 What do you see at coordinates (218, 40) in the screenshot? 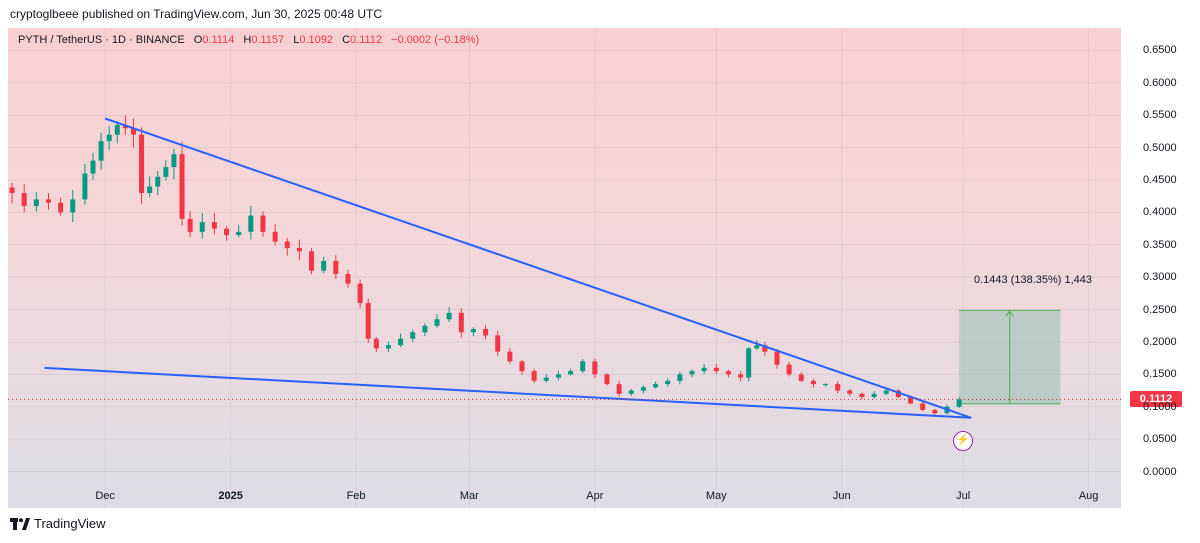
I see `open-value: 0.1114` at bounding box center [218, 40].